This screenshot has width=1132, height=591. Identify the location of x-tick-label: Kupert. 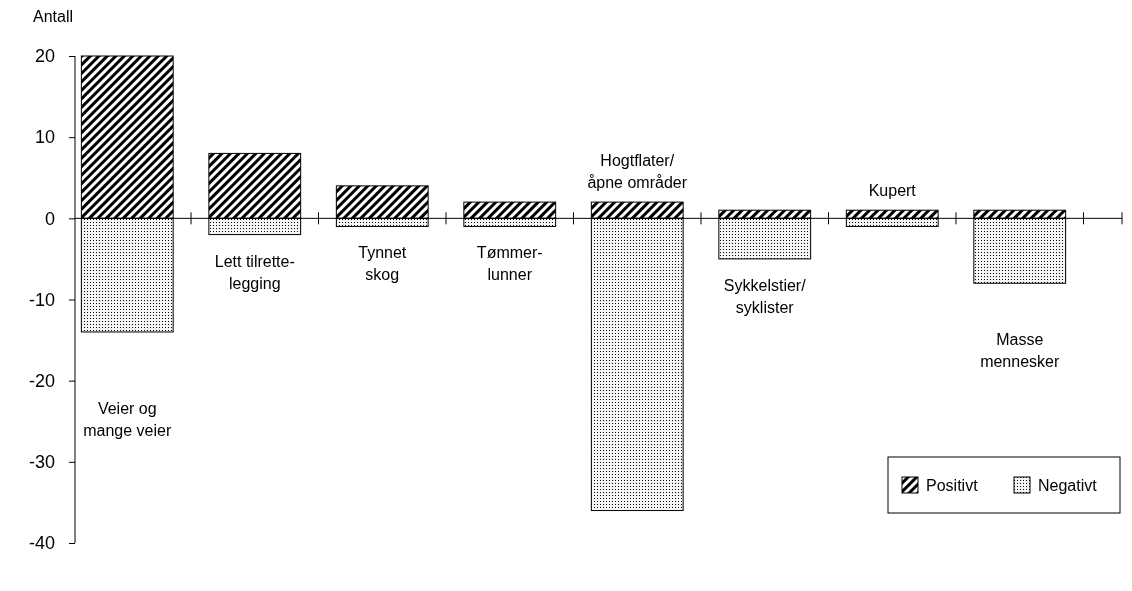
(892, 191).